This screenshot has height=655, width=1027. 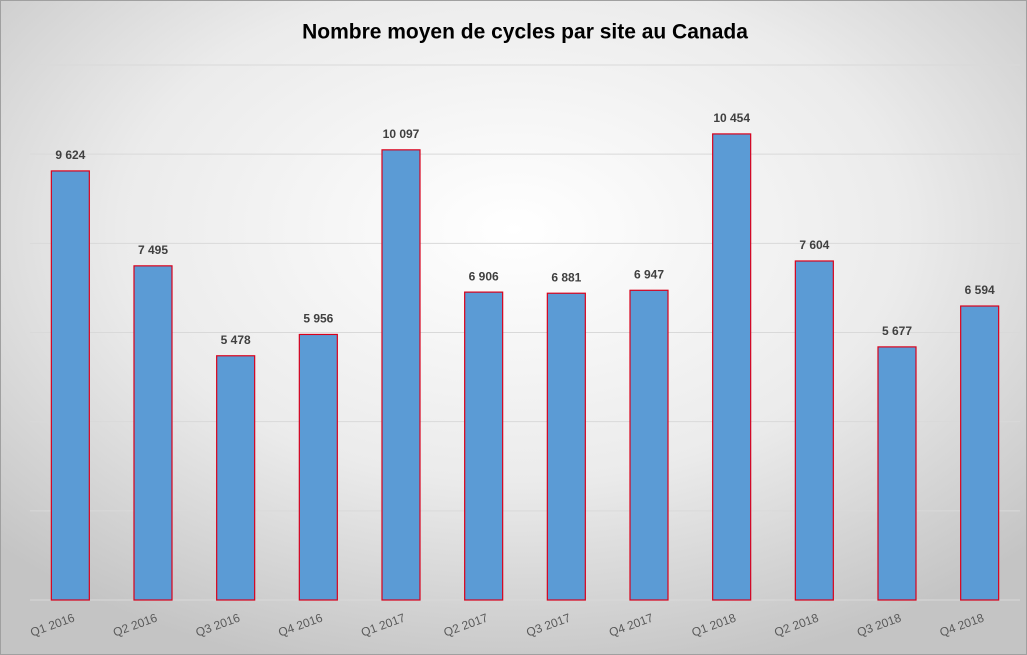 What do you see at coordinates (897, 331) in the screenshot?
I see `data-label: 5 677` at bounding box center [897, 331].